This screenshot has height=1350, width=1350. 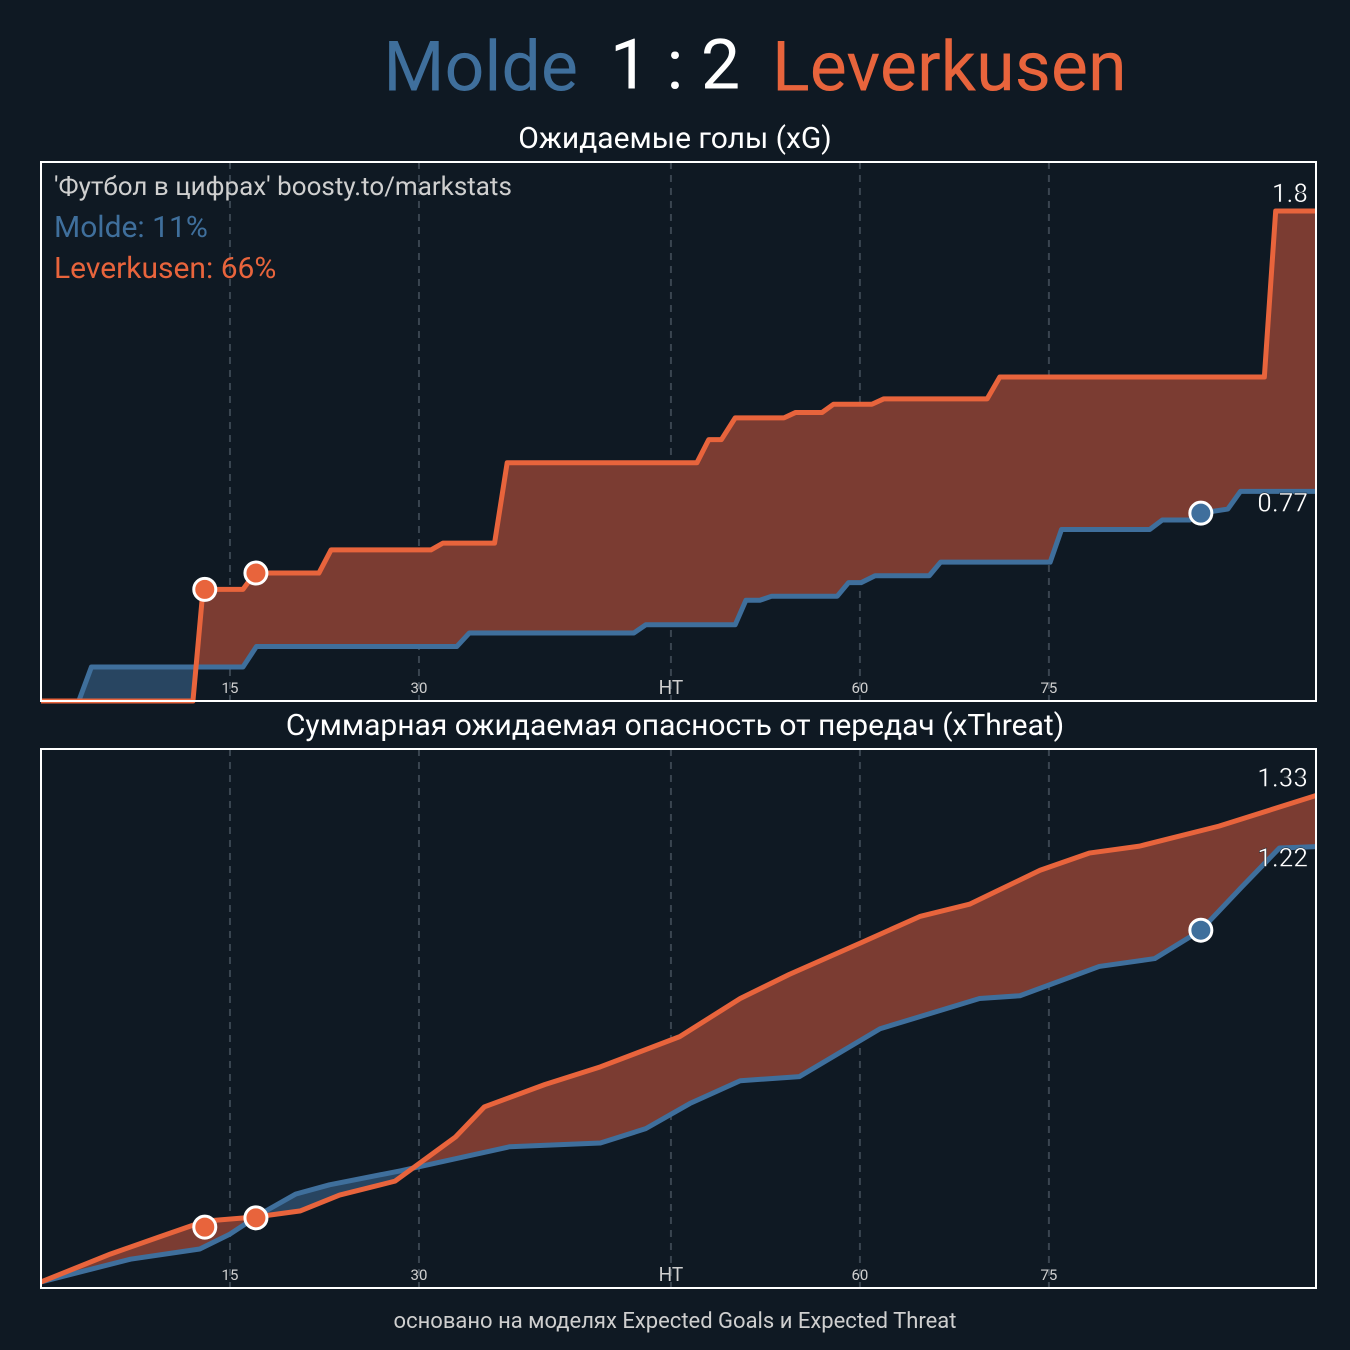 What do you see at coordinates (674, 138) in the screenshot?
I see `chart-title: Ожидаемые голы (xG)` at bounding box center [674, 138].